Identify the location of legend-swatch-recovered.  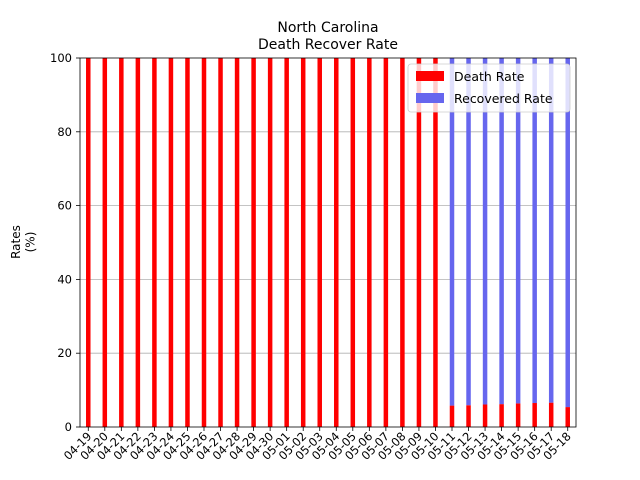
(430, 98).